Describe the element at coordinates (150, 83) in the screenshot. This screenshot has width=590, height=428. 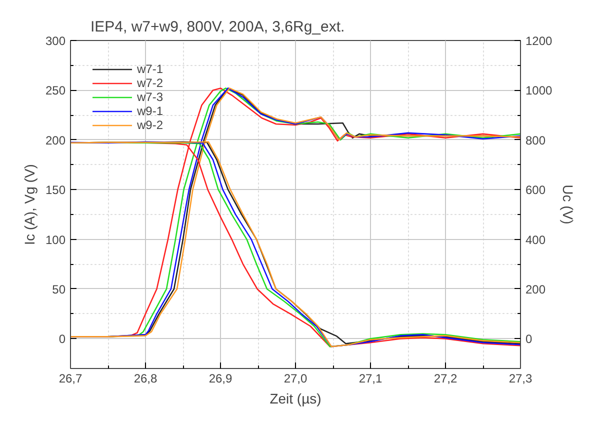
I see `legend-label: w7-2` at that location.